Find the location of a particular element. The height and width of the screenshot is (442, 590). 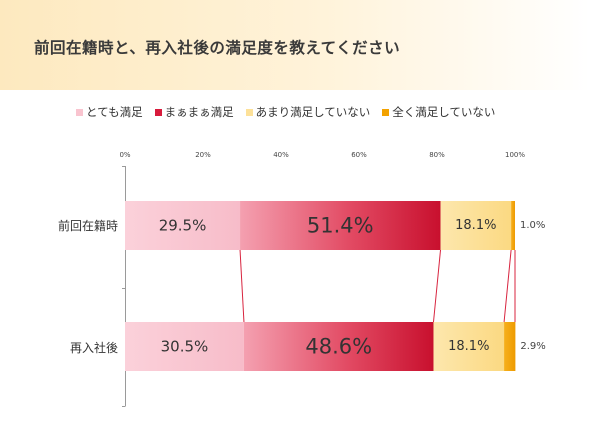

legend-item-somewhat-satisfied: まぁまぁ満足 is located at coordinates (194, 112).